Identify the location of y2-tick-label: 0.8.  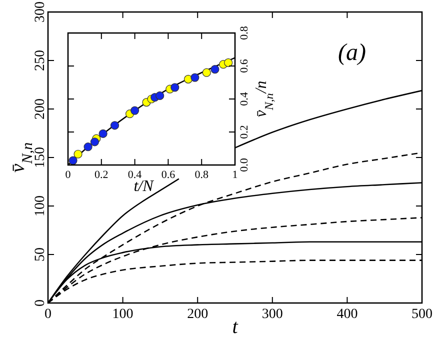
(244, 33).